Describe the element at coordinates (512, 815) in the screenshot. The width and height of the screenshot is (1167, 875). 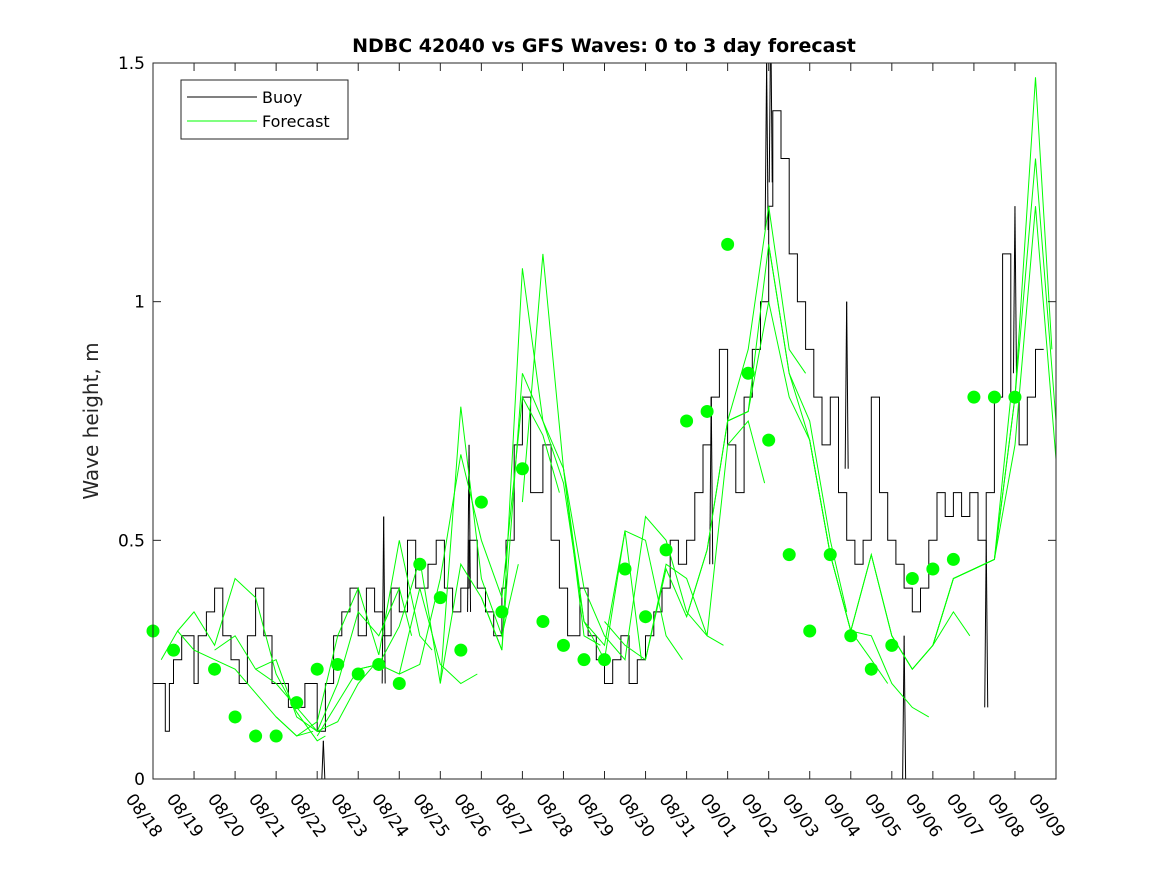
I see `x-tick-label: 08/27` at that location.